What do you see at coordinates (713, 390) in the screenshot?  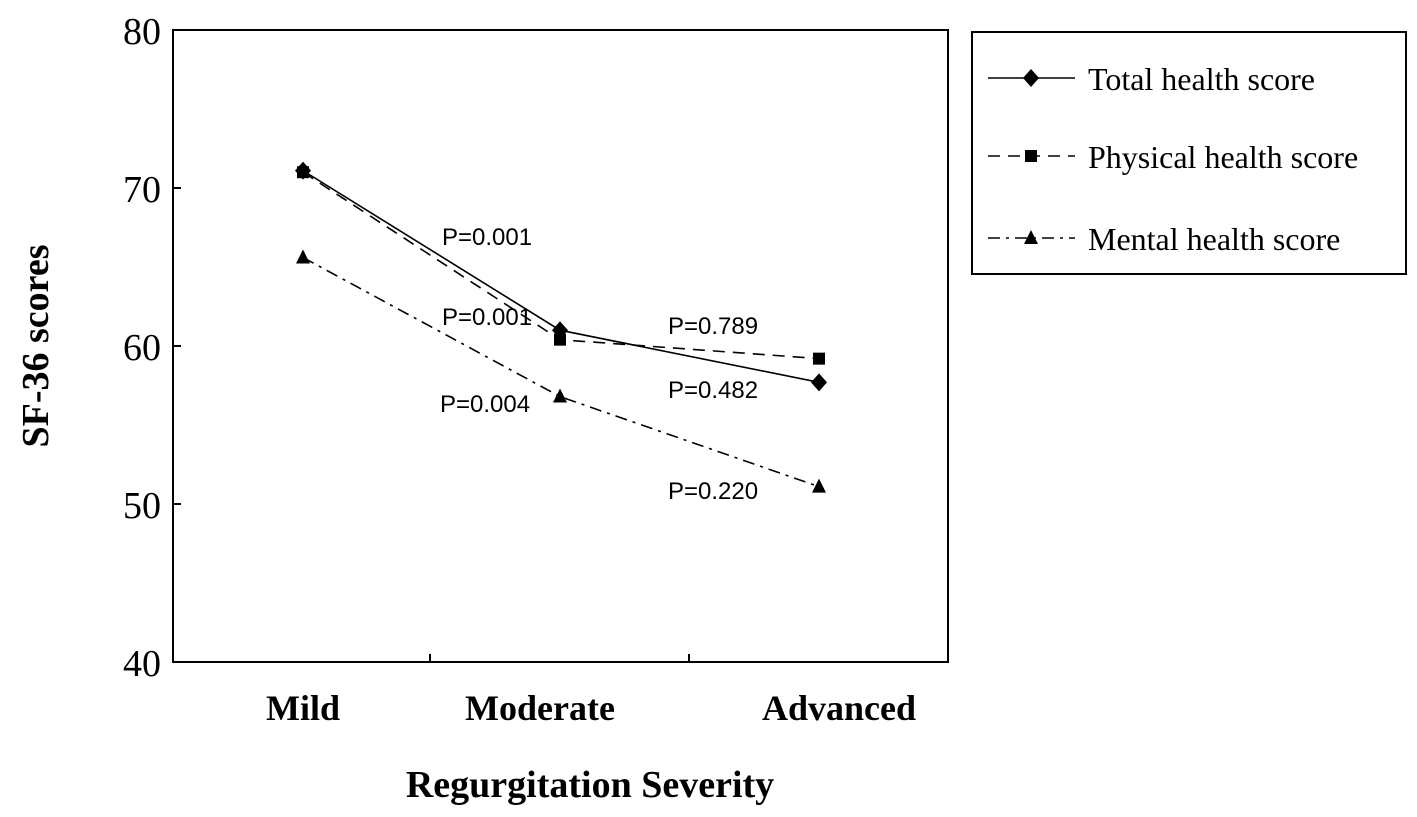 I see `p-value-annotation: P=0.482` at bounding box center [713, 390].